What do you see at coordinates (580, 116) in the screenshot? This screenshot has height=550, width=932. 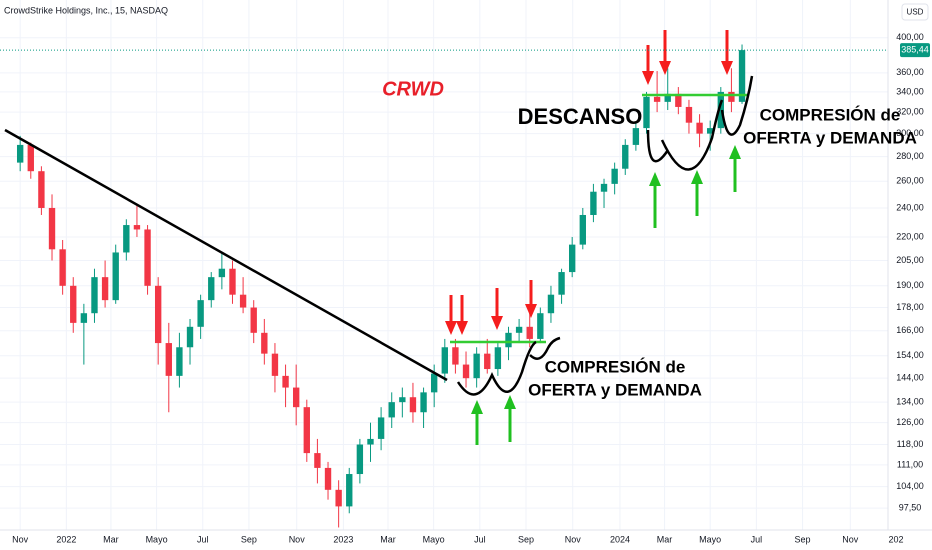 I see `annotation: DESCANSO` at bounding box center [580, 116].